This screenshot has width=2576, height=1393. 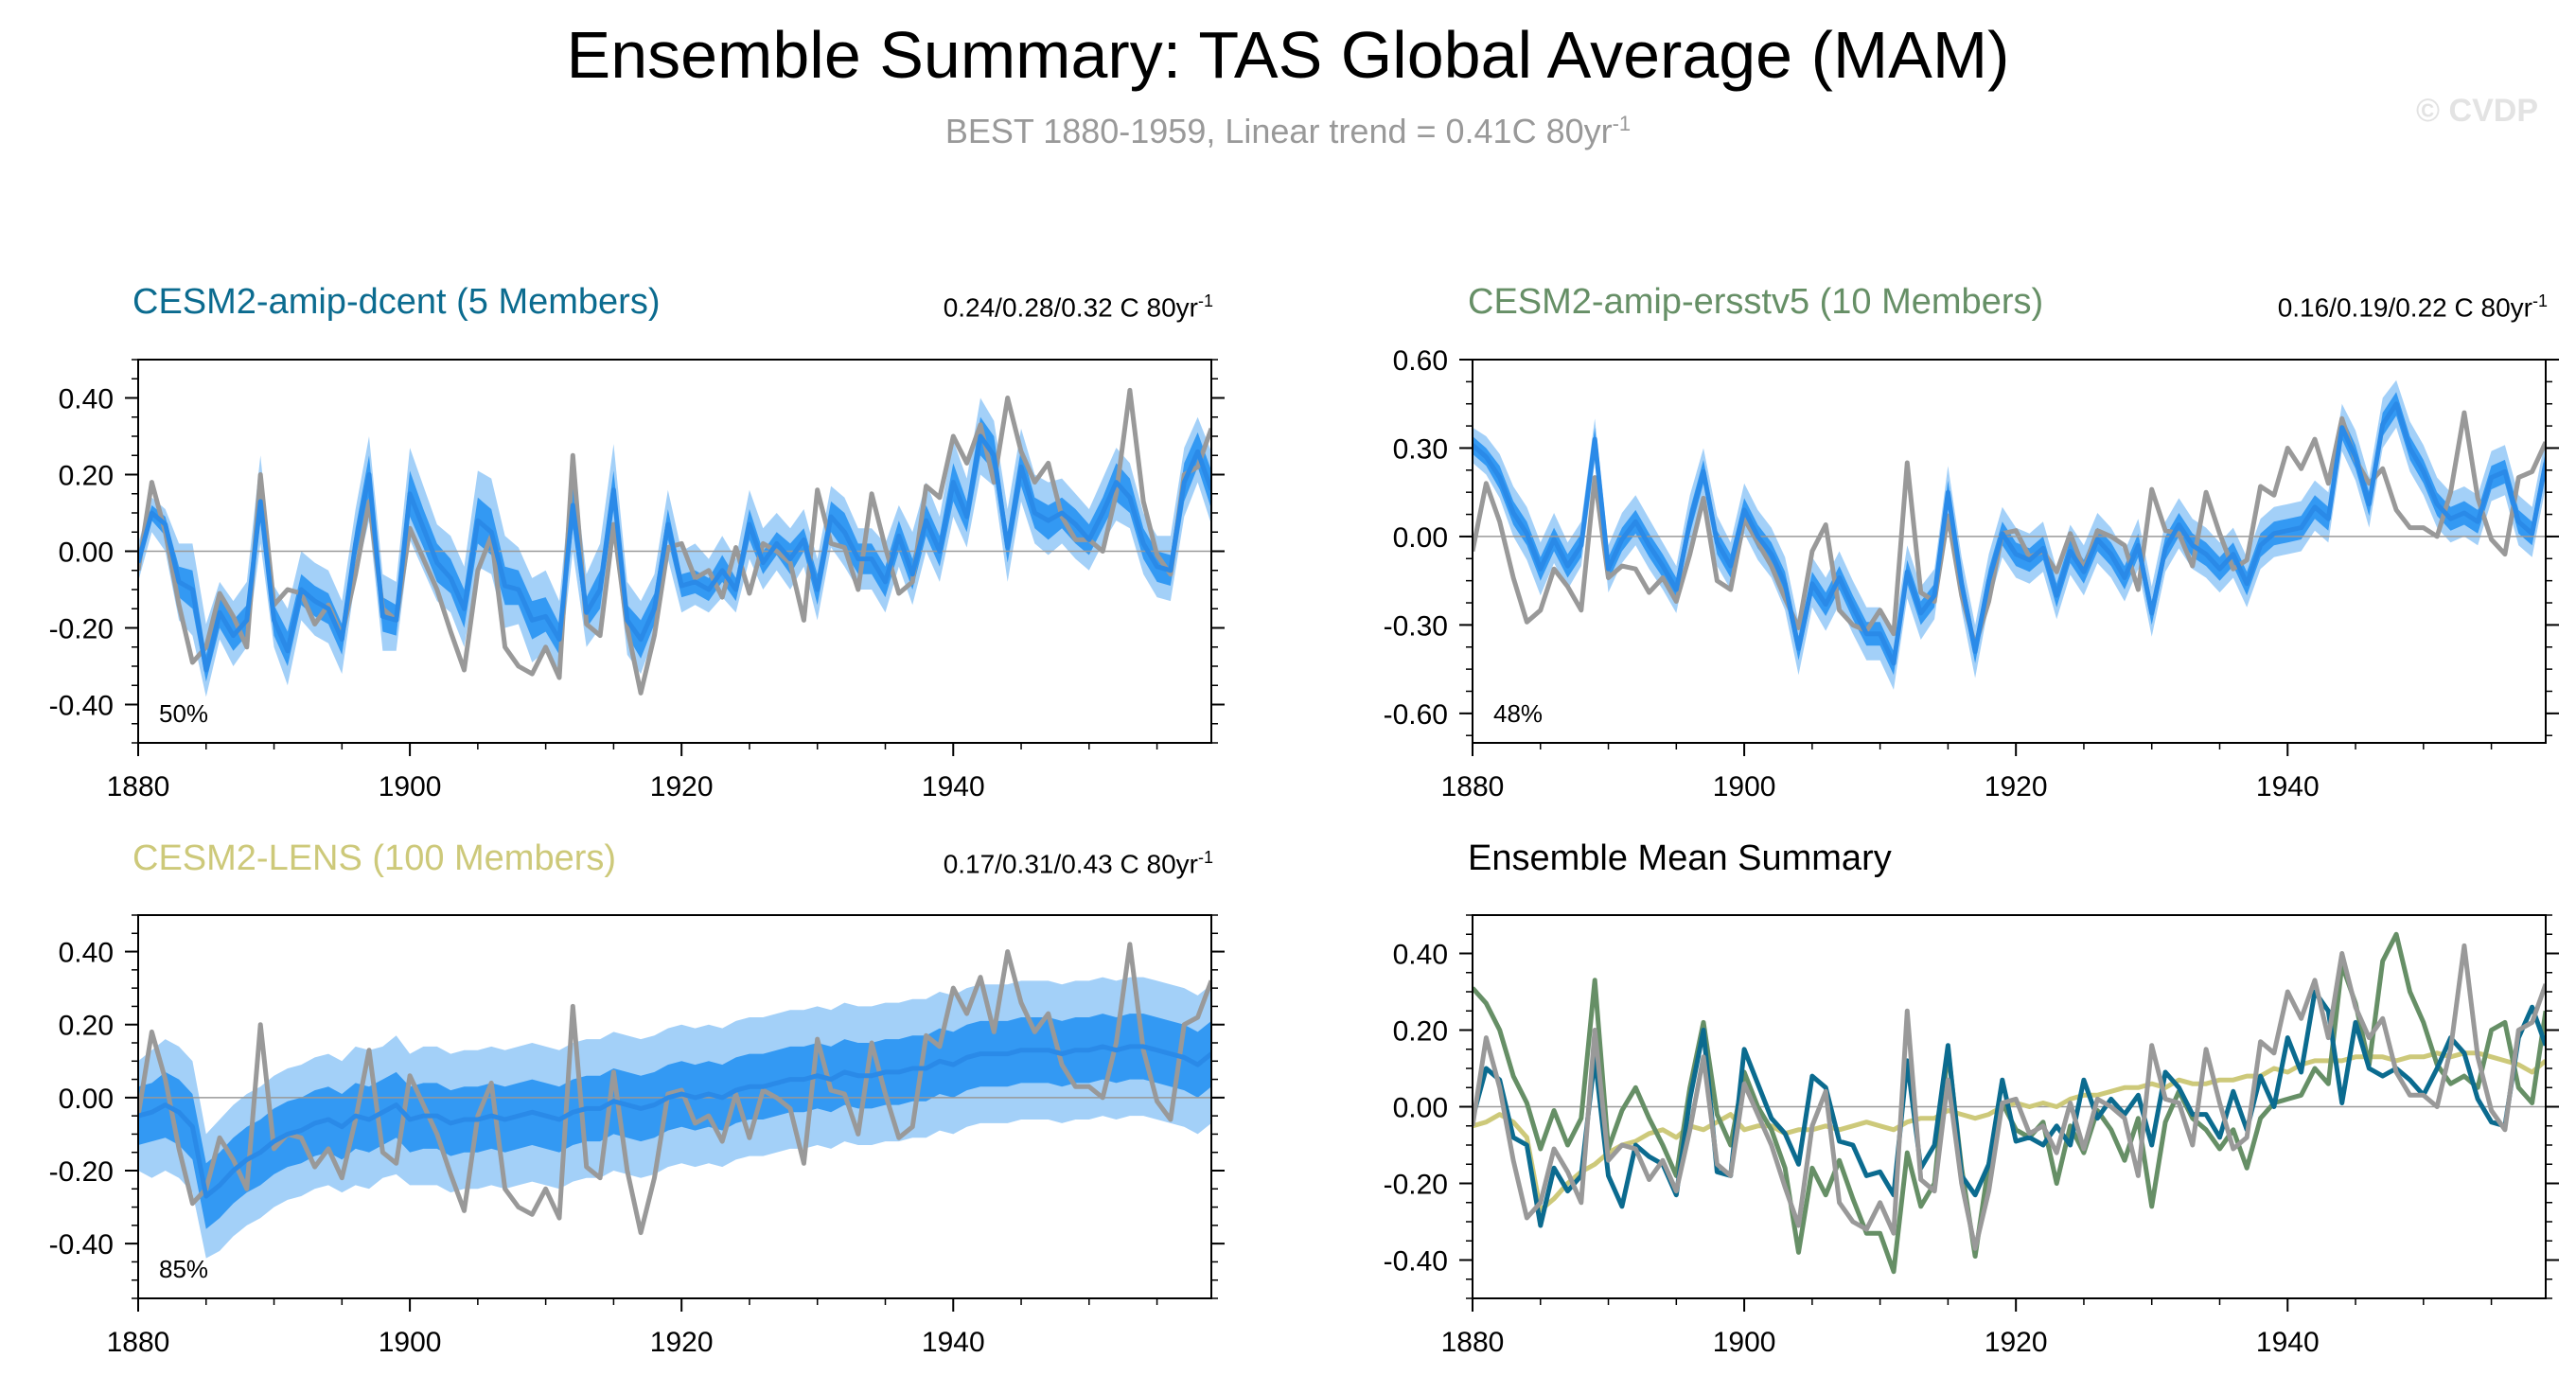 I want to click on chart-panel-3: 0.40 0.20 0.00 -0.20 -0.40 1880 1900 1920 1940, so click(x=1971, y=1136).